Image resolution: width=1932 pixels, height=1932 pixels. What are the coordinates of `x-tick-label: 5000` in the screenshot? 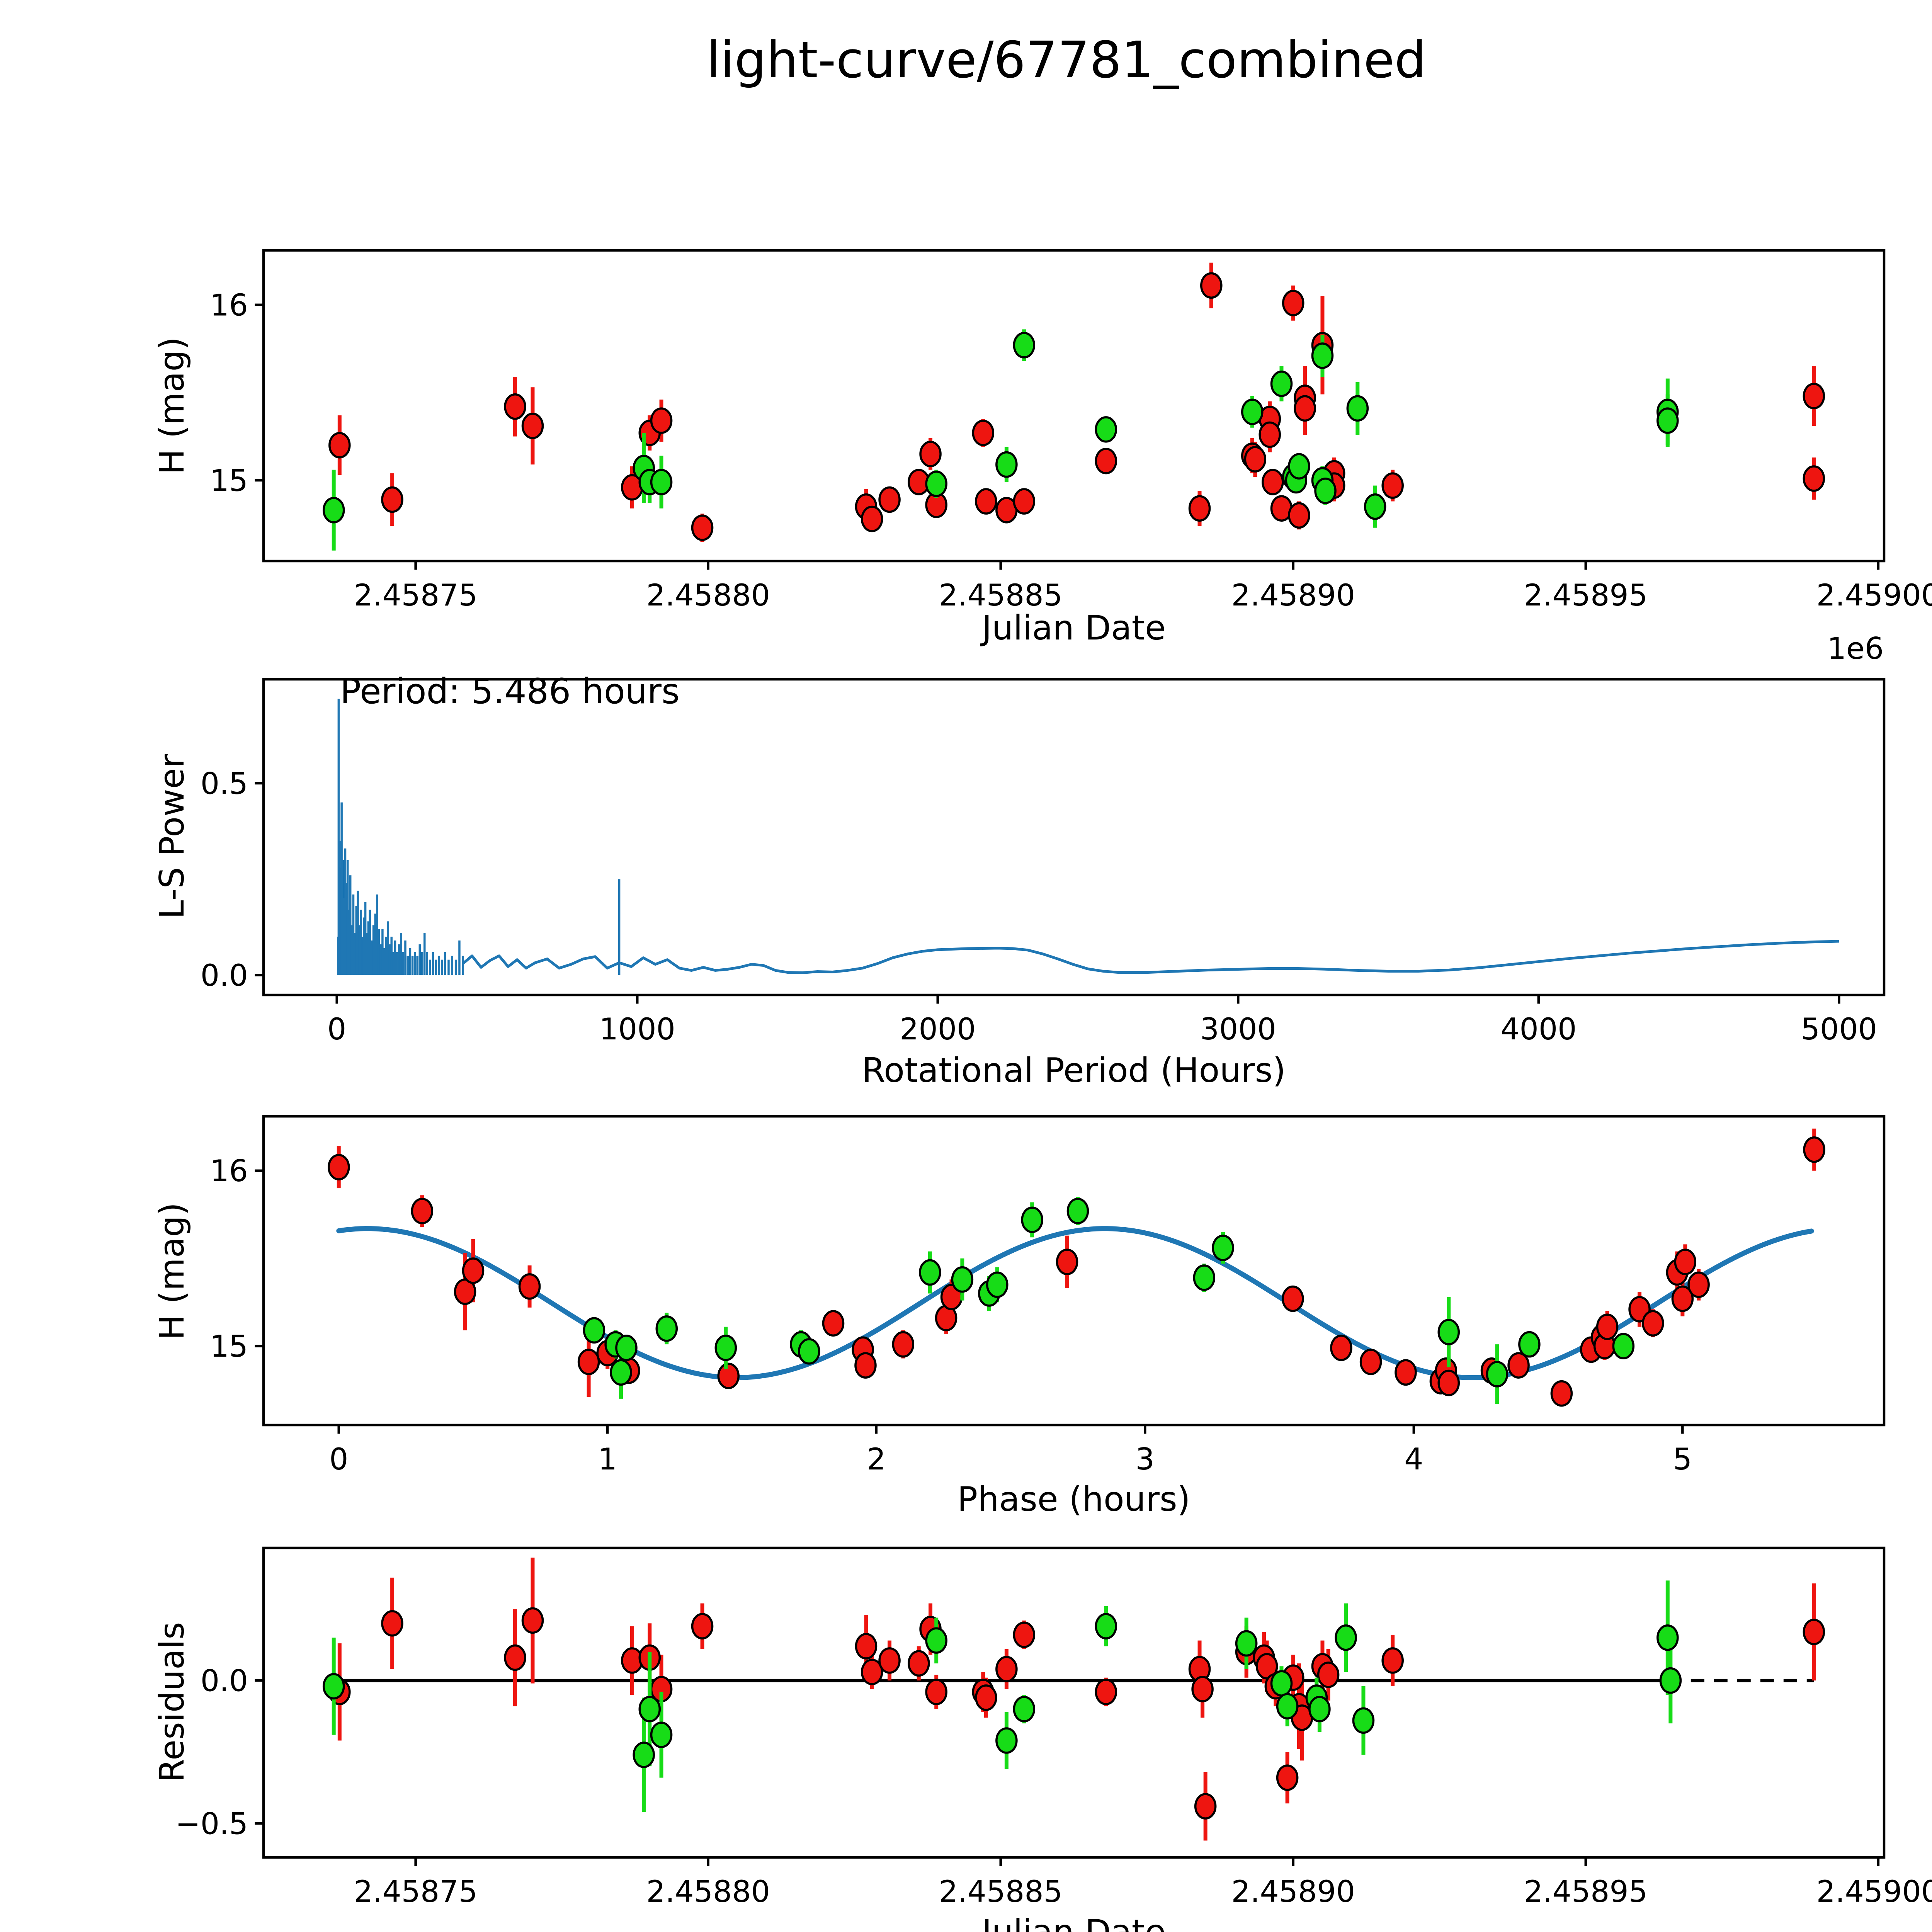 It's located at (1839, 1029).